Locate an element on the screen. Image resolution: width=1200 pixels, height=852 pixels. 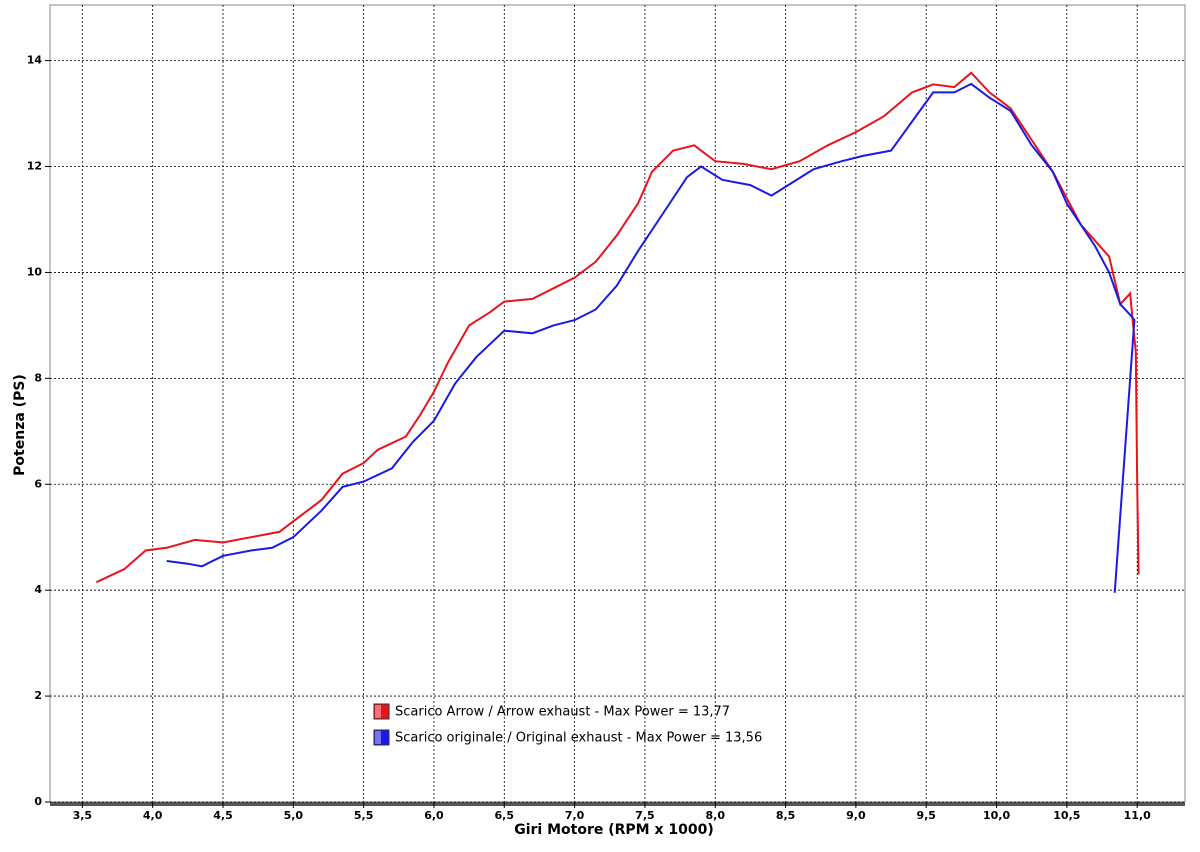
y-tick-label: 0 is located at coordinates (38, 801).